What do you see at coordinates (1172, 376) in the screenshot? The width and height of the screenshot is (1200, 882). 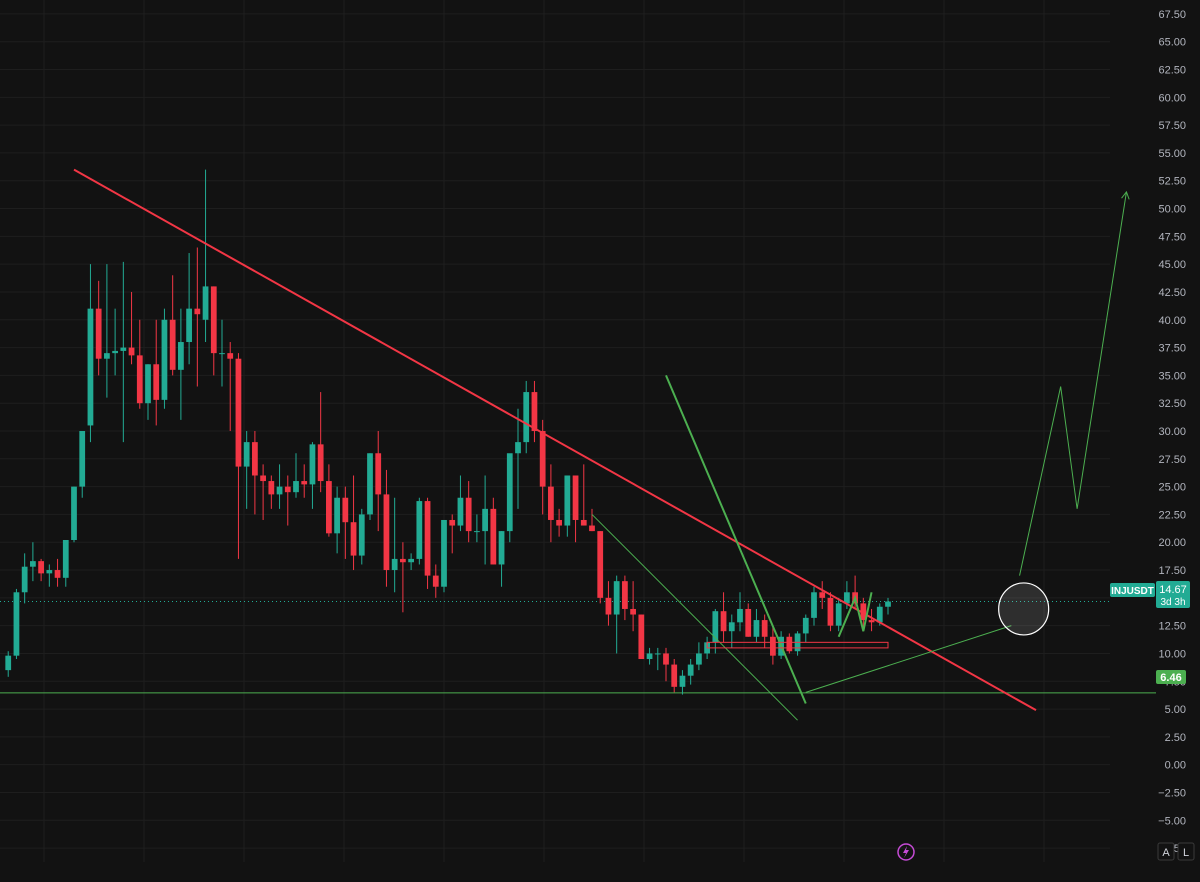 I see `y-tick-label: 35.00` at bounding box center [1172, 376].